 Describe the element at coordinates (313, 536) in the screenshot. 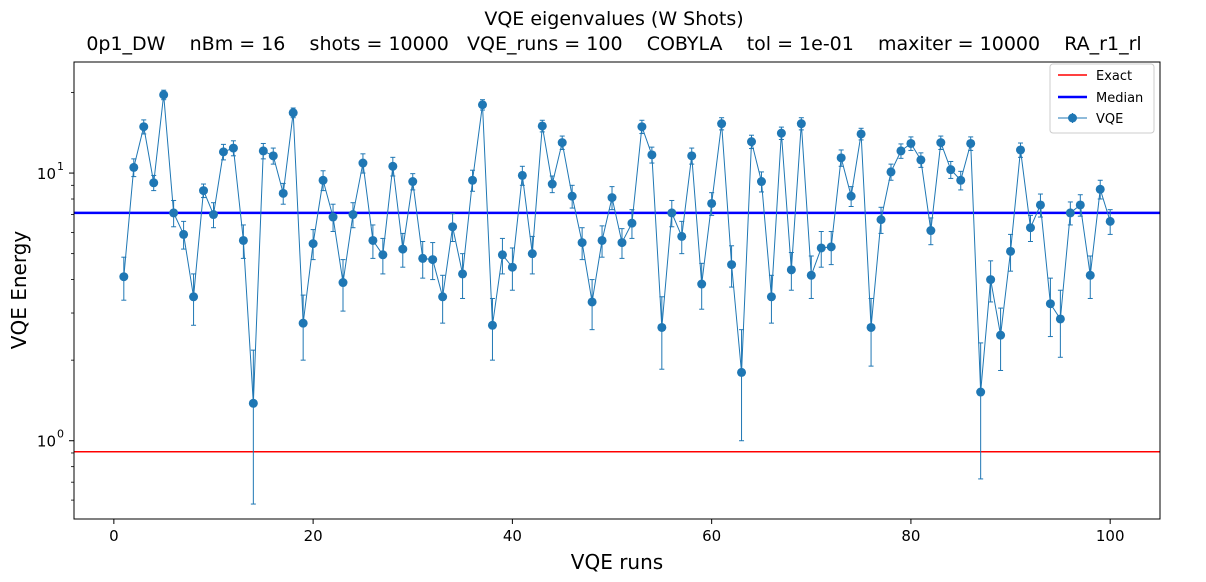

I see `x-tick-label: 20` at that location.